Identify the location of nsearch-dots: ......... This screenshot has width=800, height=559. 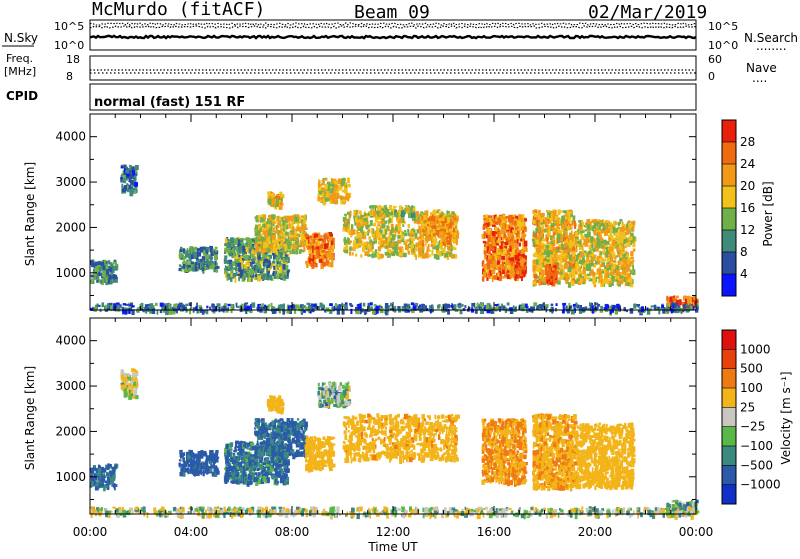
(771, 46).